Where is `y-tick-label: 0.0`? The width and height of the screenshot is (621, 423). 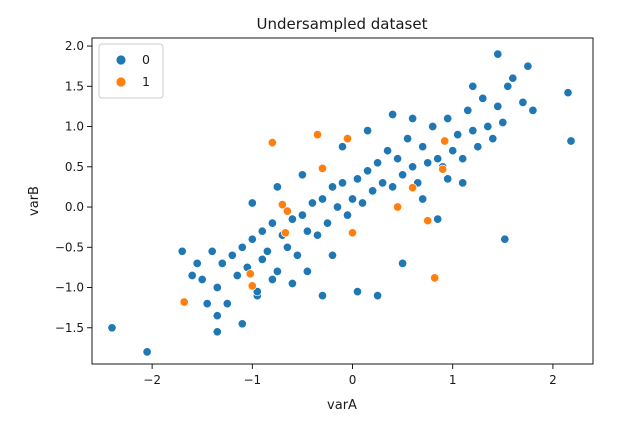 y-tick-label: 0.0 is located at coordinates (74, 207).